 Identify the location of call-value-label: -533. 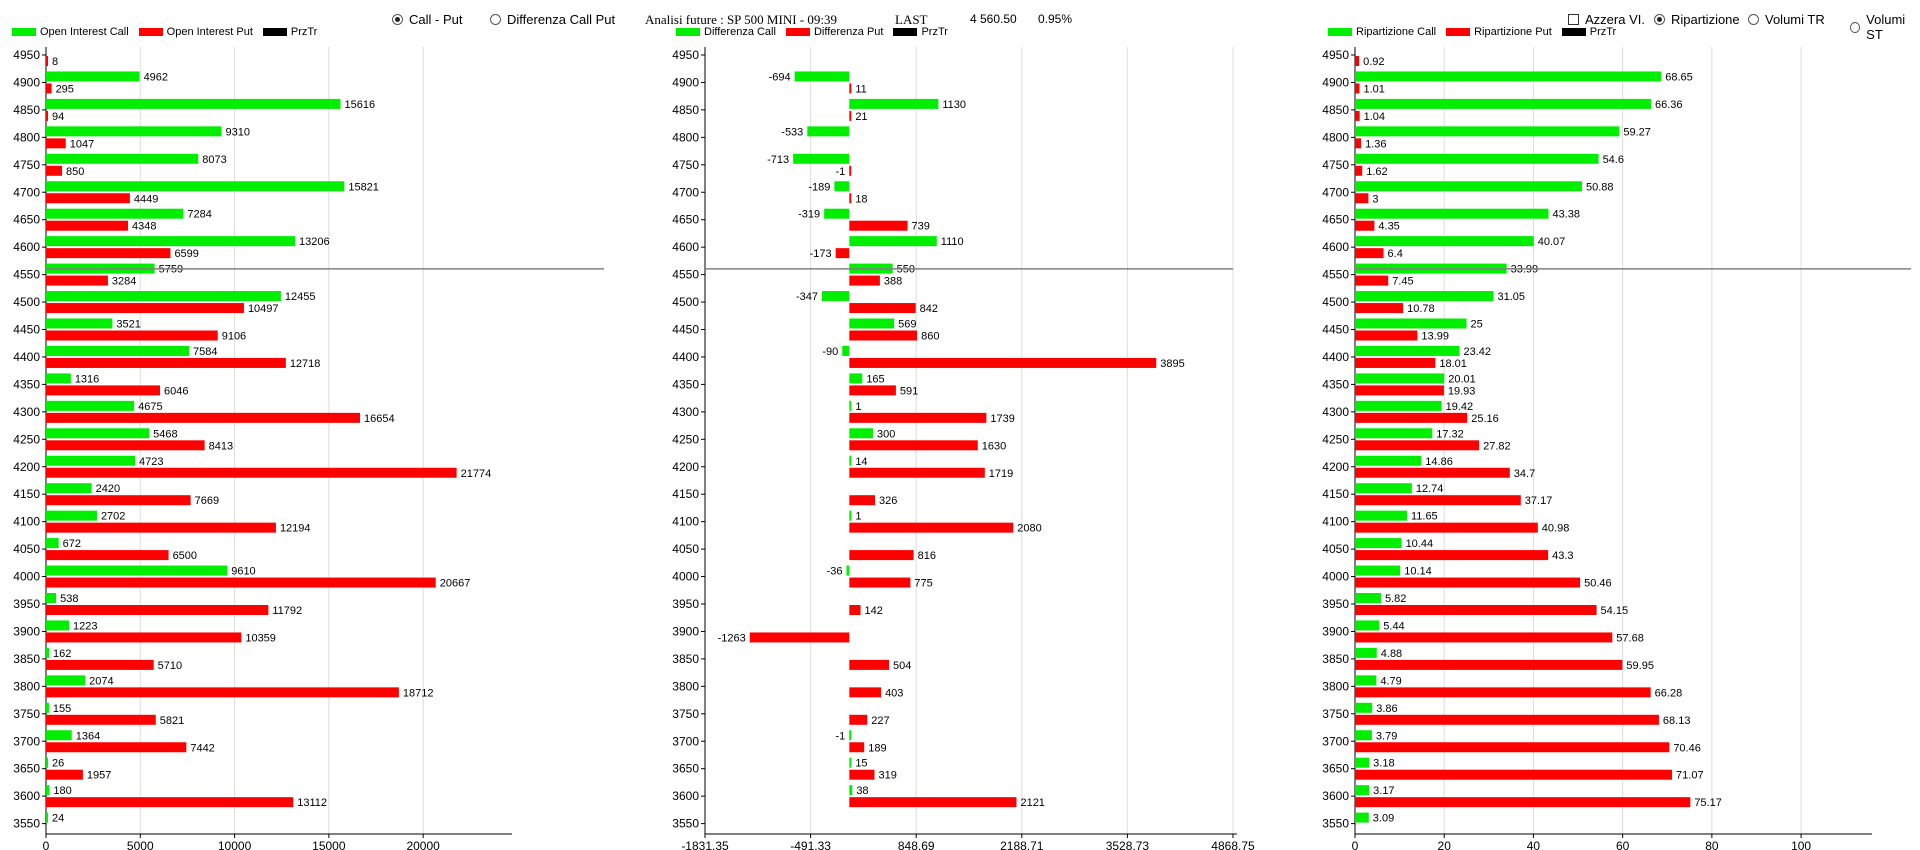
(792, 132).